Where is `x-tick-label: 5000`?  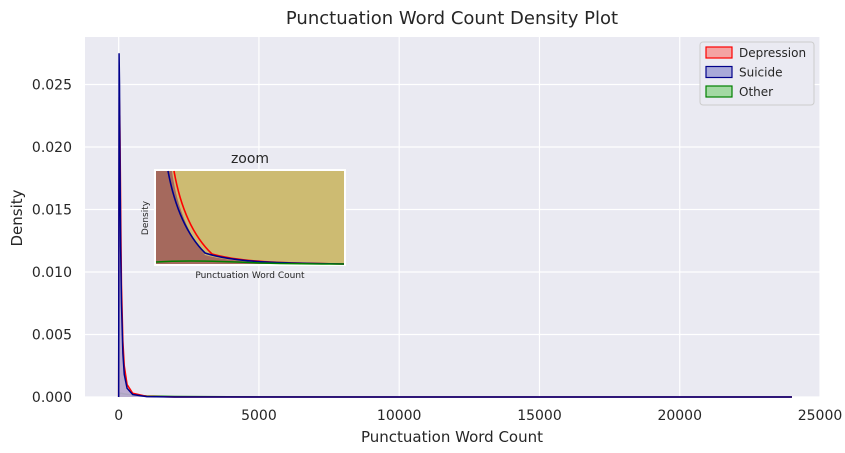 x-tick-label: 5000 is located at coordinates (259, 416).